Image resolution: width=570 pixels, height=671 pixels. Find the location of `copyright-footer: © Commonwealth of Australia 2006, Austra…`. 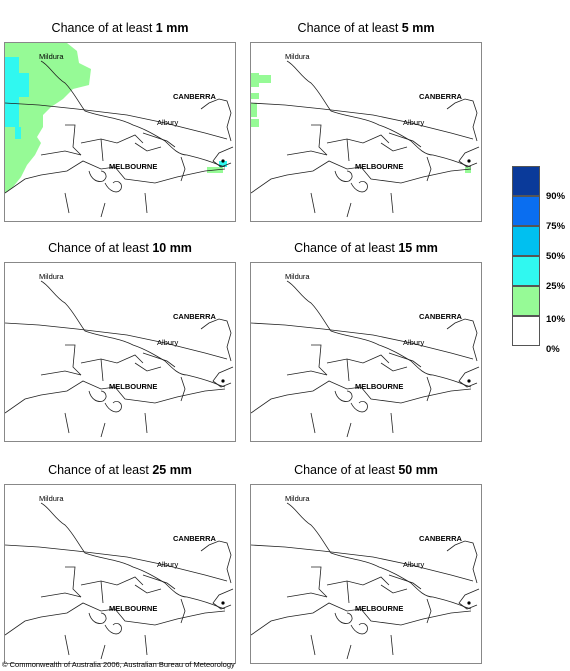

copyright-footer: © Commonwealth of Australia 2006, Austra… is located at coordinates (118, 664).